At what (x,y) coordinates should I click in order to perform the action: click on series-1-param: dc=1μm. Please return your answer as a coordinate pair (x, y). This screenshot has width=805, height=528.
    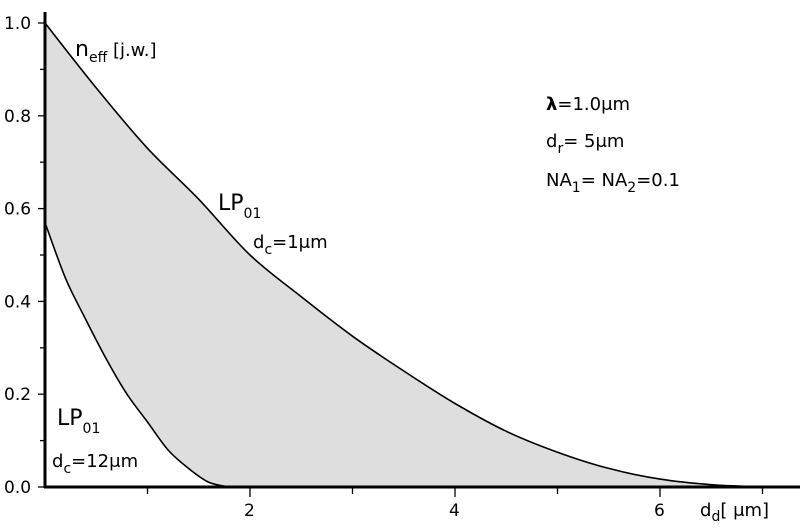
    Looking at the image, I should click on (290, 245).